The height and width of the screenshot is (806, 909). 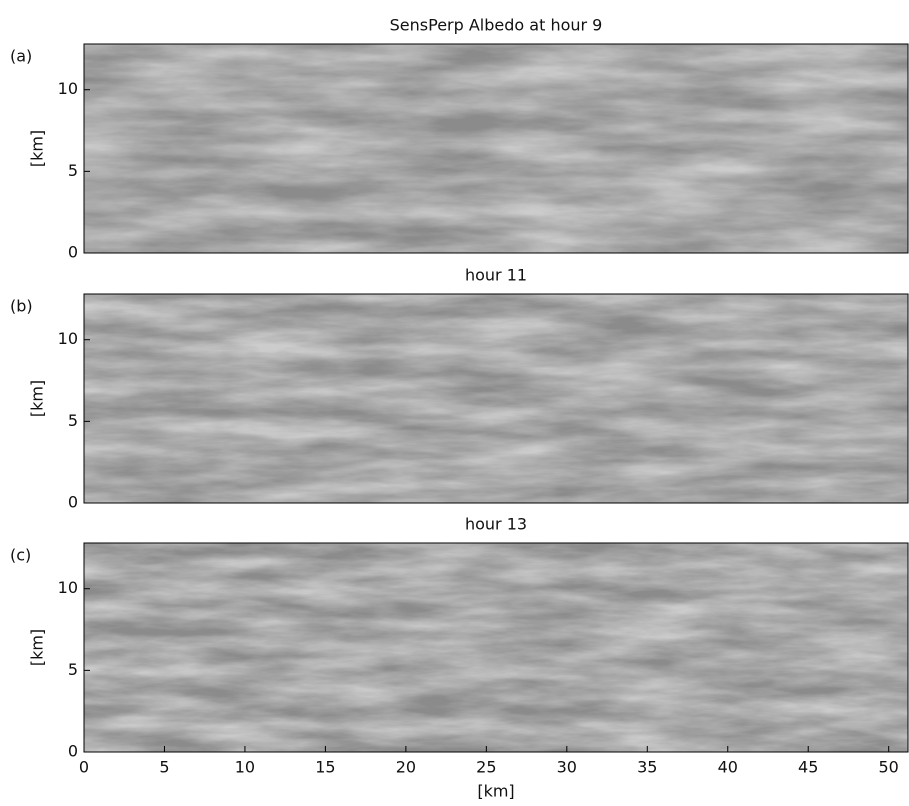 What do you see at coordinates (406, 767) in the screenshot?
I see `x-tick-label: 20` at bounding box center [406, 767].